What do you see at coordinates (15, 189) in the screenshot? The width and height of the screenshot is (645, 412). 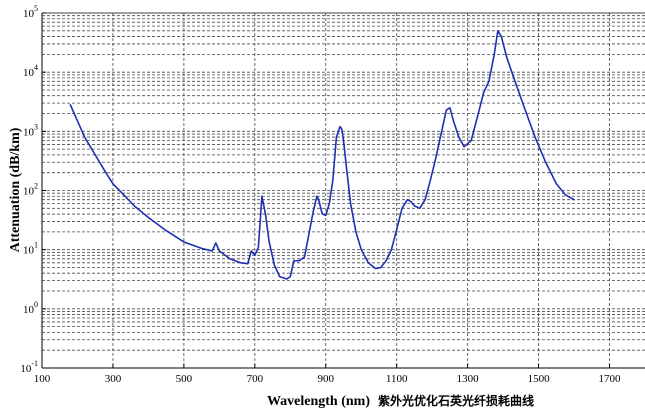 I see `y-axis-title: Attenuation (dB/km)` at bounding box center [15, 189].